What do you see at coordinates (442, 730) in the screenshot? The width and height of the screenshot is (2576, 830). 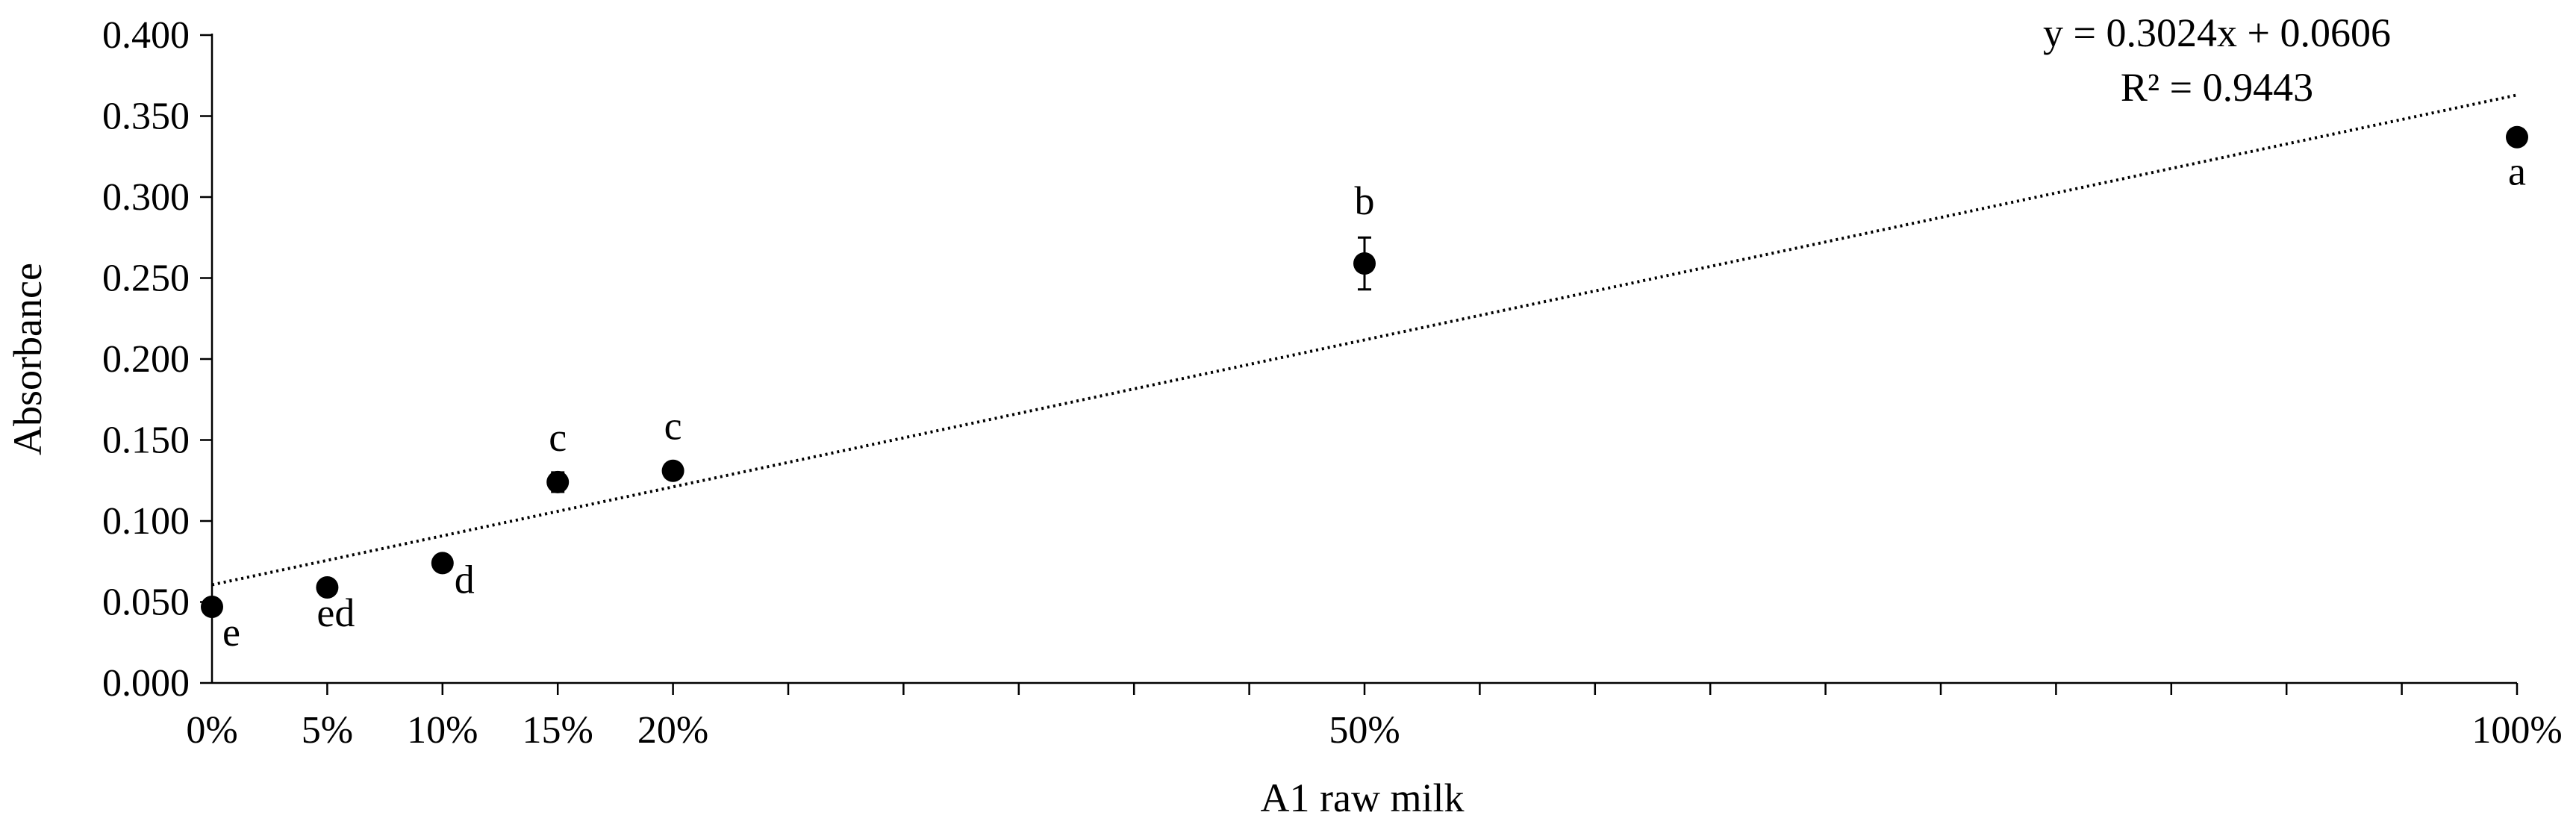 I see `x-tick-label: 10%` at bounding box center [442, 730].